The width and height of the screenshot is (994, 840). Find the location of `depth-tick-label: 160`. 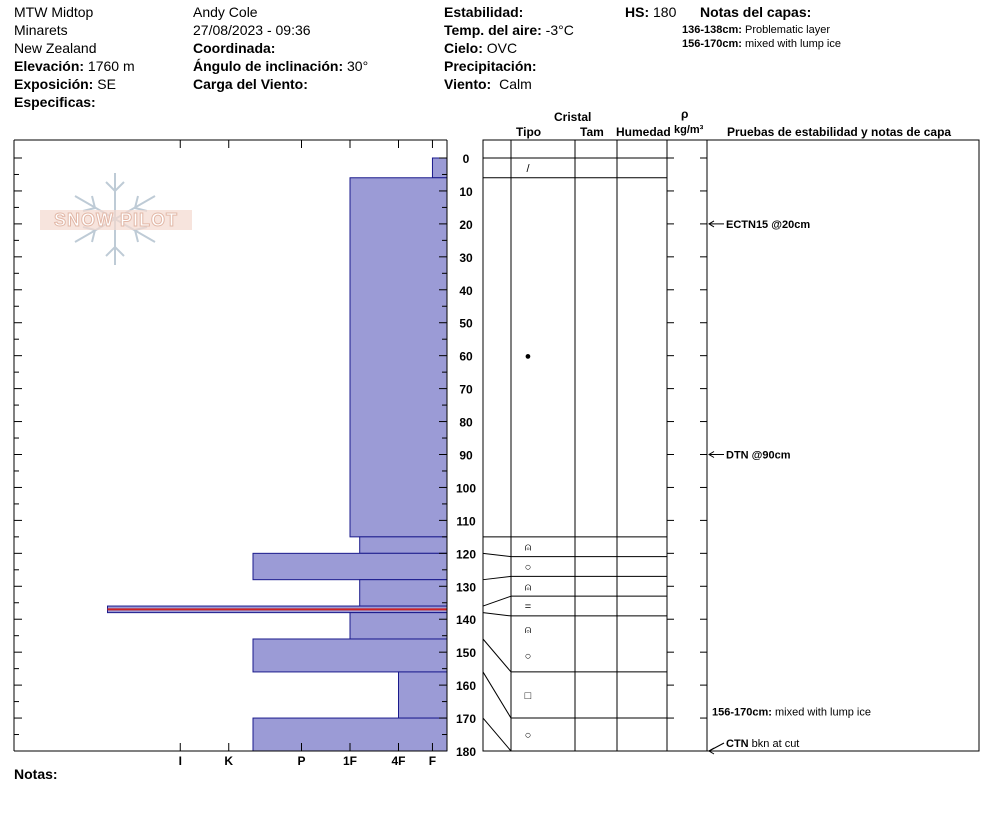

depth-tick-label: 160 is located at coordinates (466, 686).